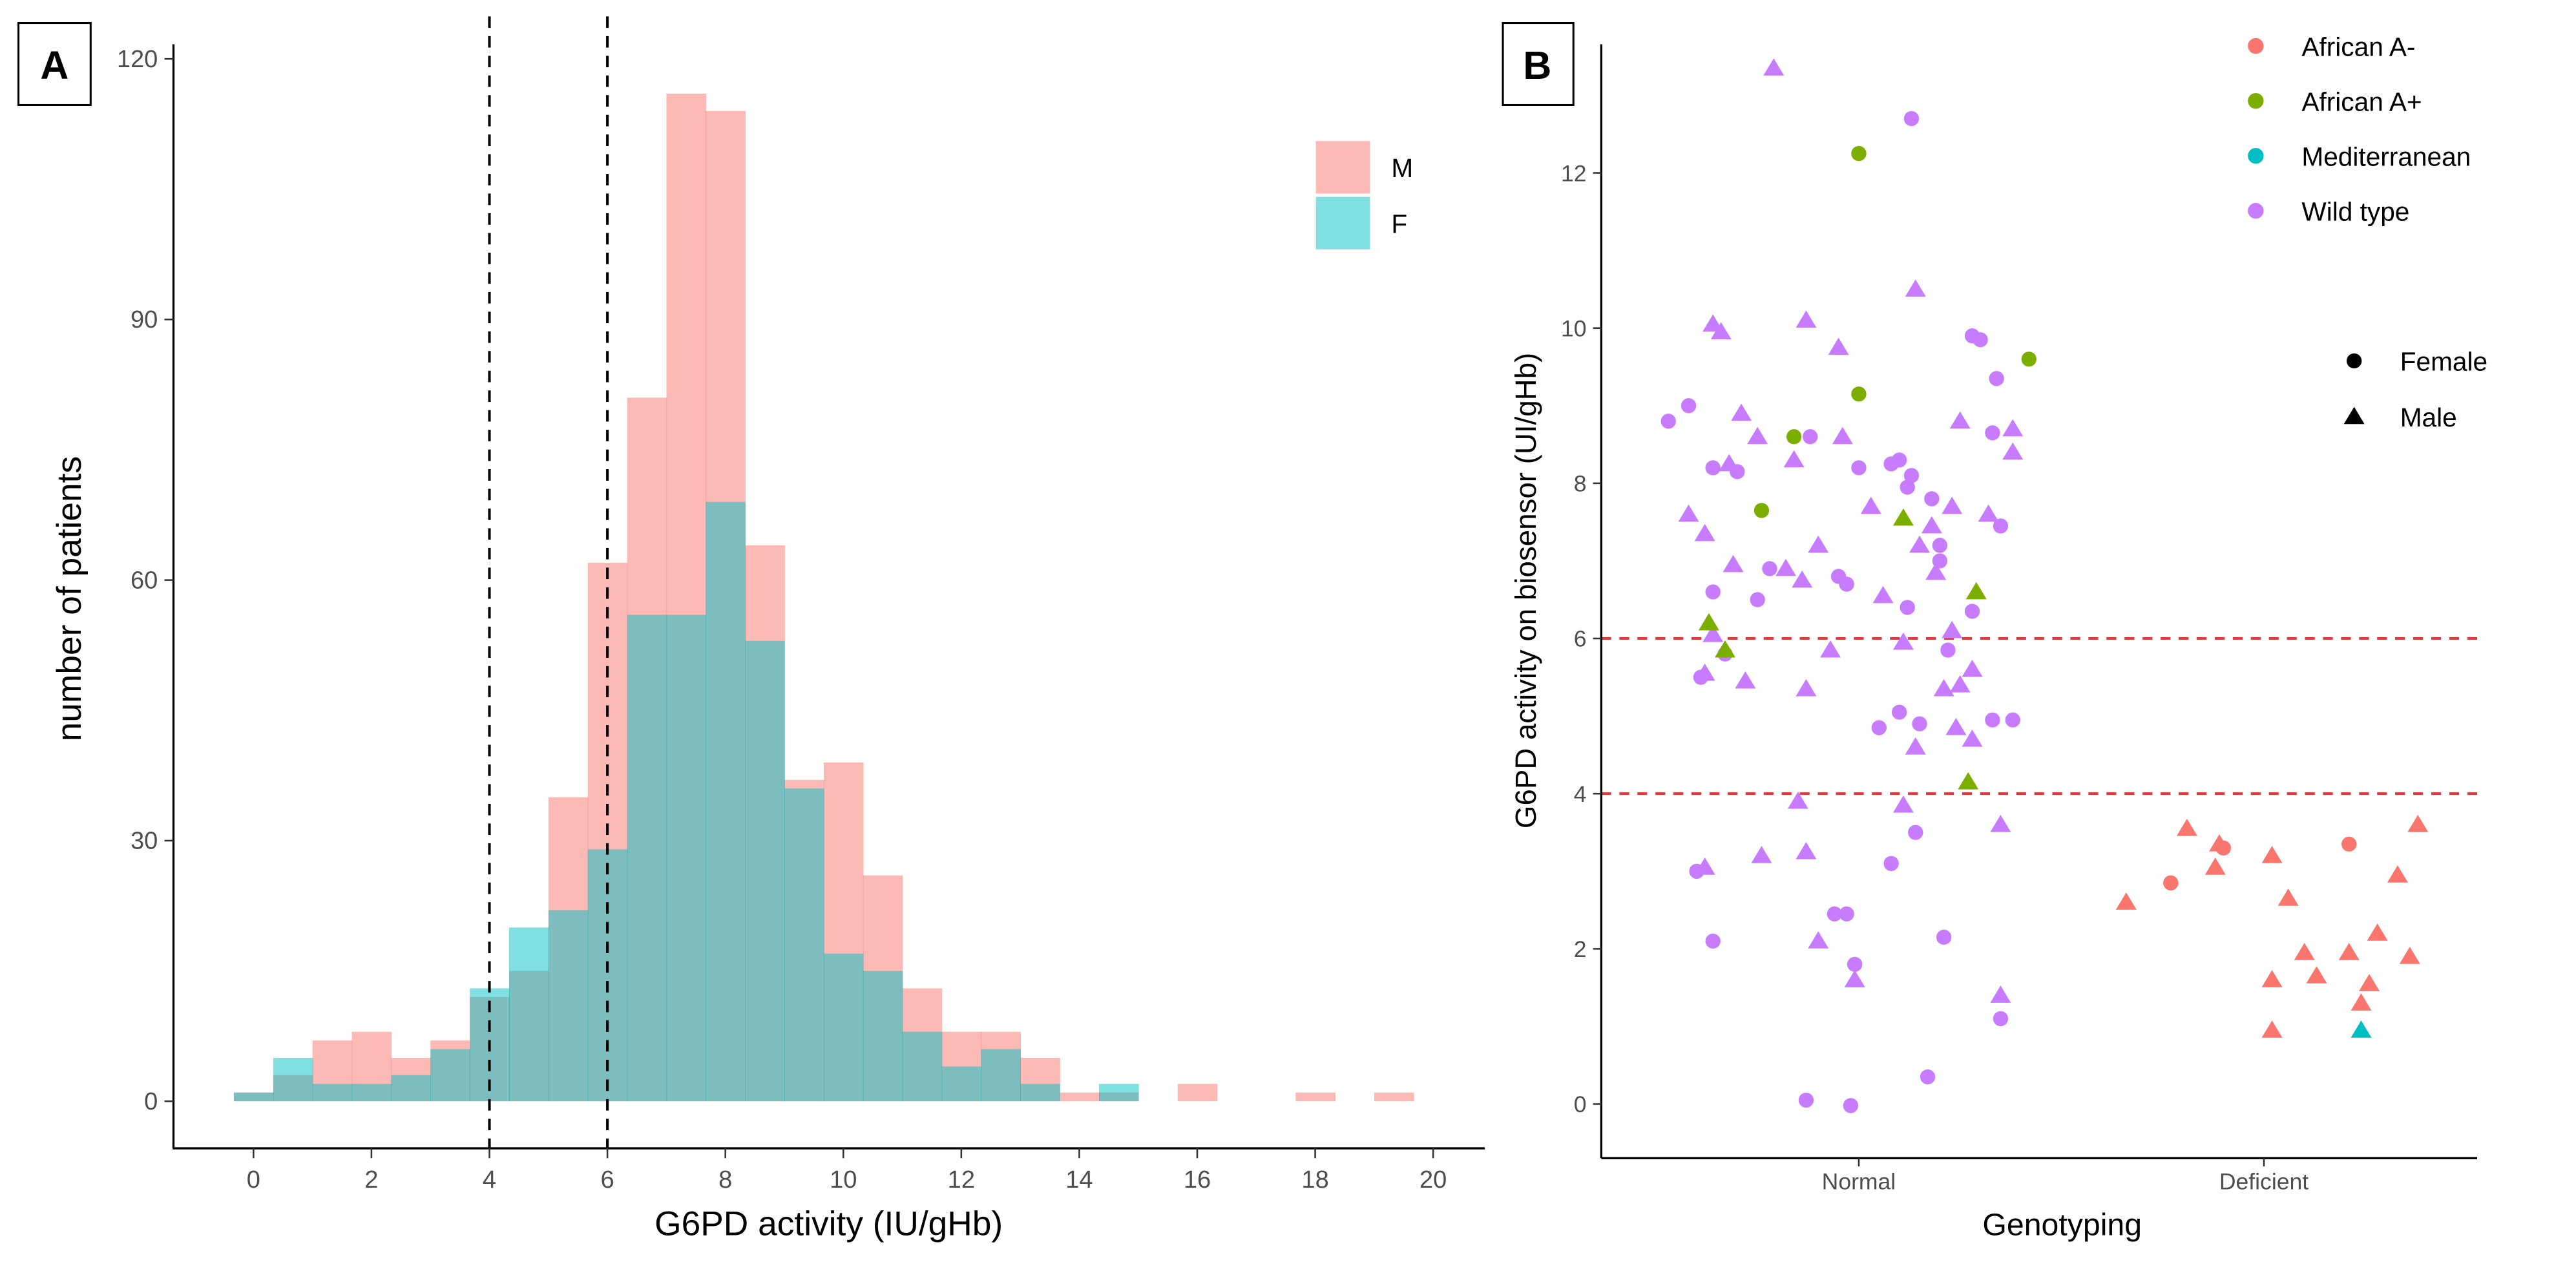 Image resolution: width=2576 pixels, height=1273 pixels. I want to click on legend-dot-wild-type, so click(2256, 211).